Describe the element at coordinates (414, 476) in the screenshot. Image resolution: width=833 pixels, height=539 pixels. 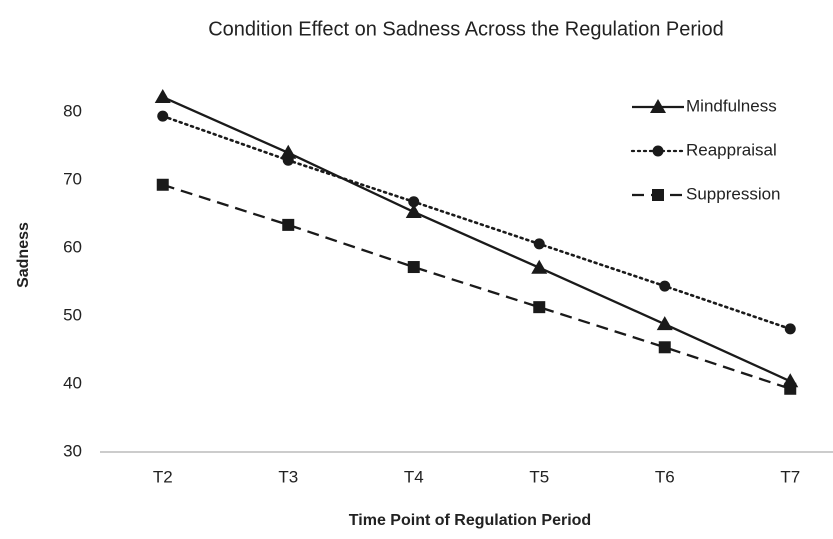
I see `x-tick-label: T4` at that location.